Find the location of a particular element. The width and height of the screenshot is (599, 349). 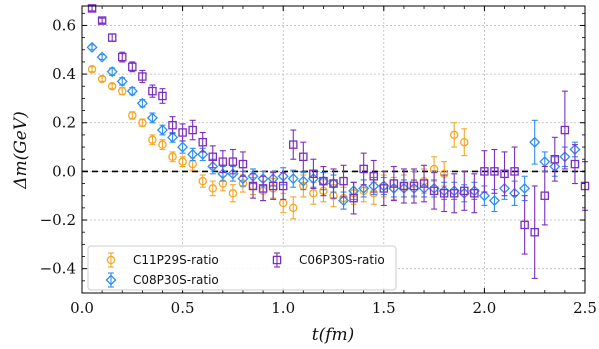

legend-box is located at coordinates (242, 268).